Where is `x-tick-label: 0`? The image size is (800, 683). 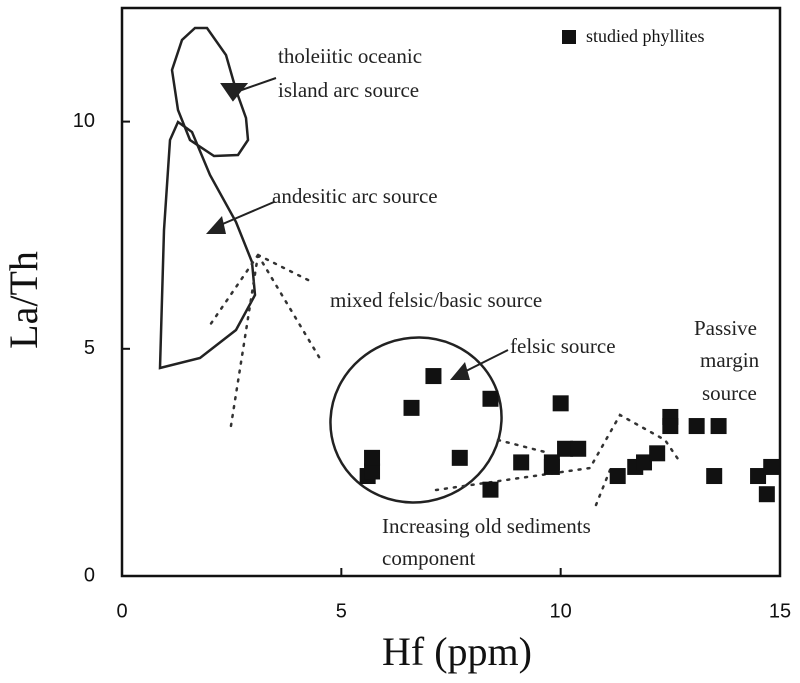
x-tick-label: 0 is located at coordinates (121, 611).